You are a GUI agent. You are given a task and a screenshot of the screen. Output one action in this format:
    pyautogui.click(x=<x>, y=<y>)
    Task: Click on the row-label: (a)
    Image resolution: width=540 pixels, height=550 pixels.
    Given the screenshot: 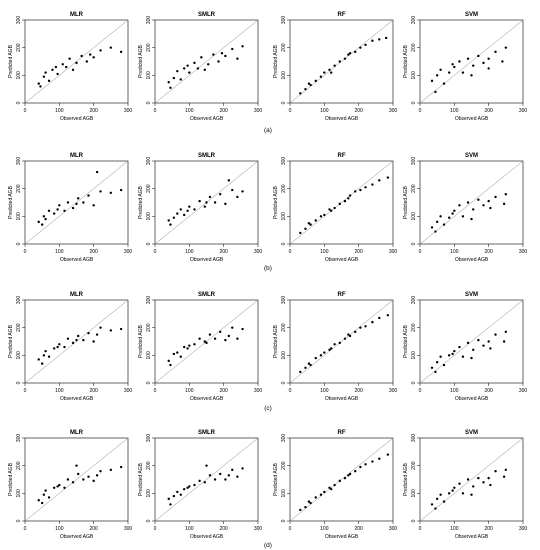 What is the action you would take?
    pyautogui.click(x=268, y=130)
    